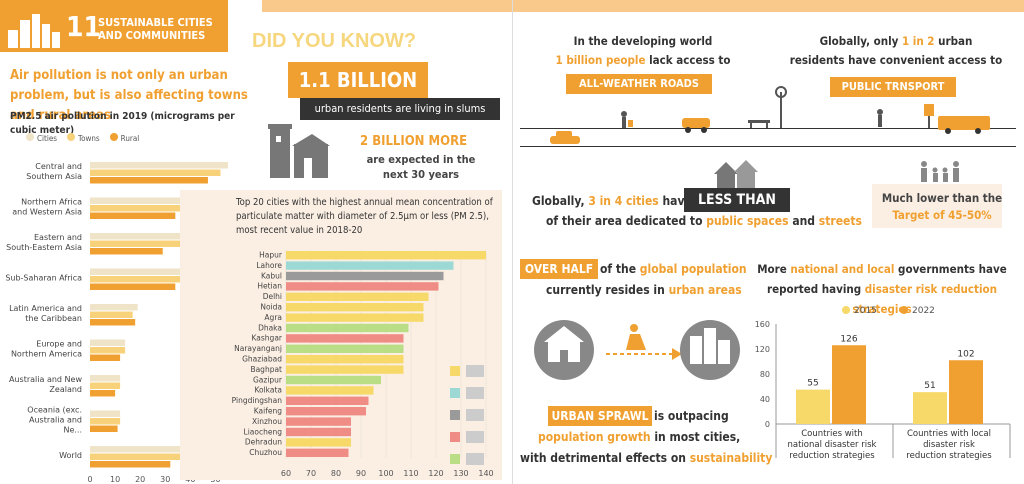 Image resolution: width=1024 pixels, height=484 pixels. Describe the element at coordinates (53, 318) in the screenshot. I see `category-label: the Caribbean` at that location.